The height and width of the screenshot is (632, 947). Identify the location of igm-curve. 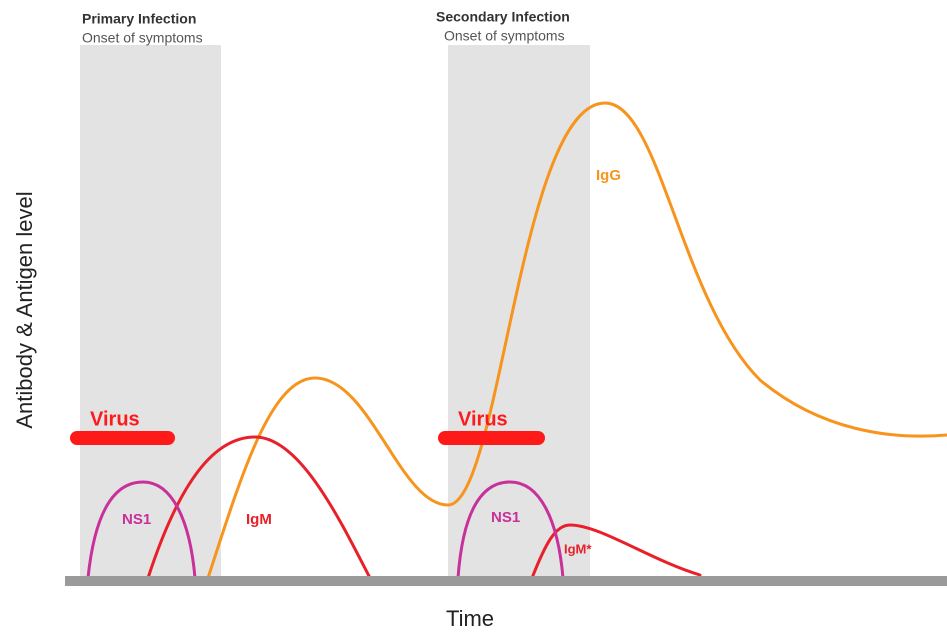
(259, 507).